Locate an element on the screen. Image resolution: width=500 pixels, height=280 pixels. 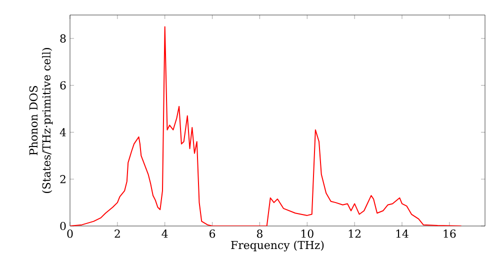
x-axis-title: Frequency (THz) is located at coordinates (277, 246).